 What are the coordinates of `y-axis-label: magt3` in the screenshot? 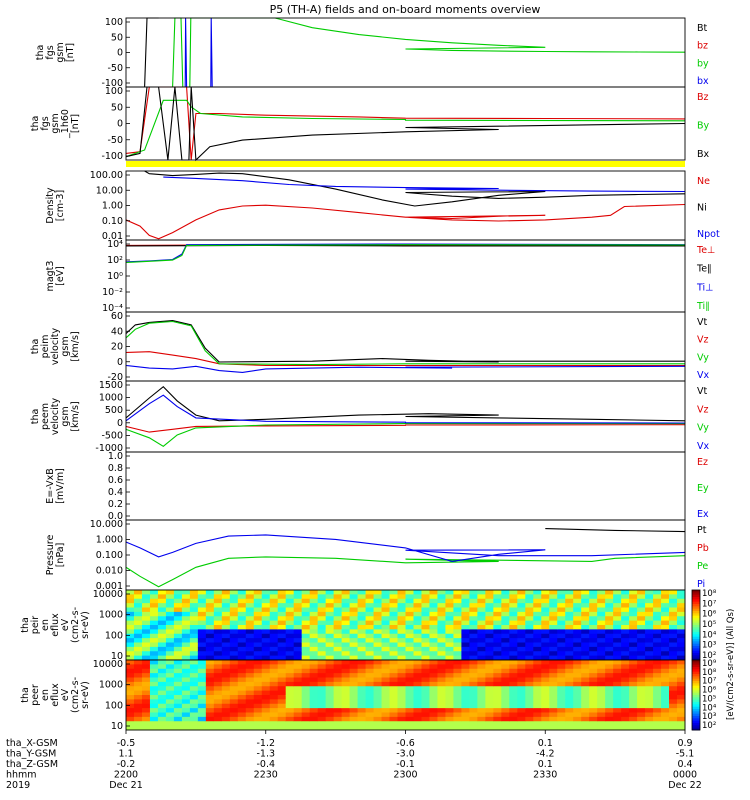 It's located at (50, 276).